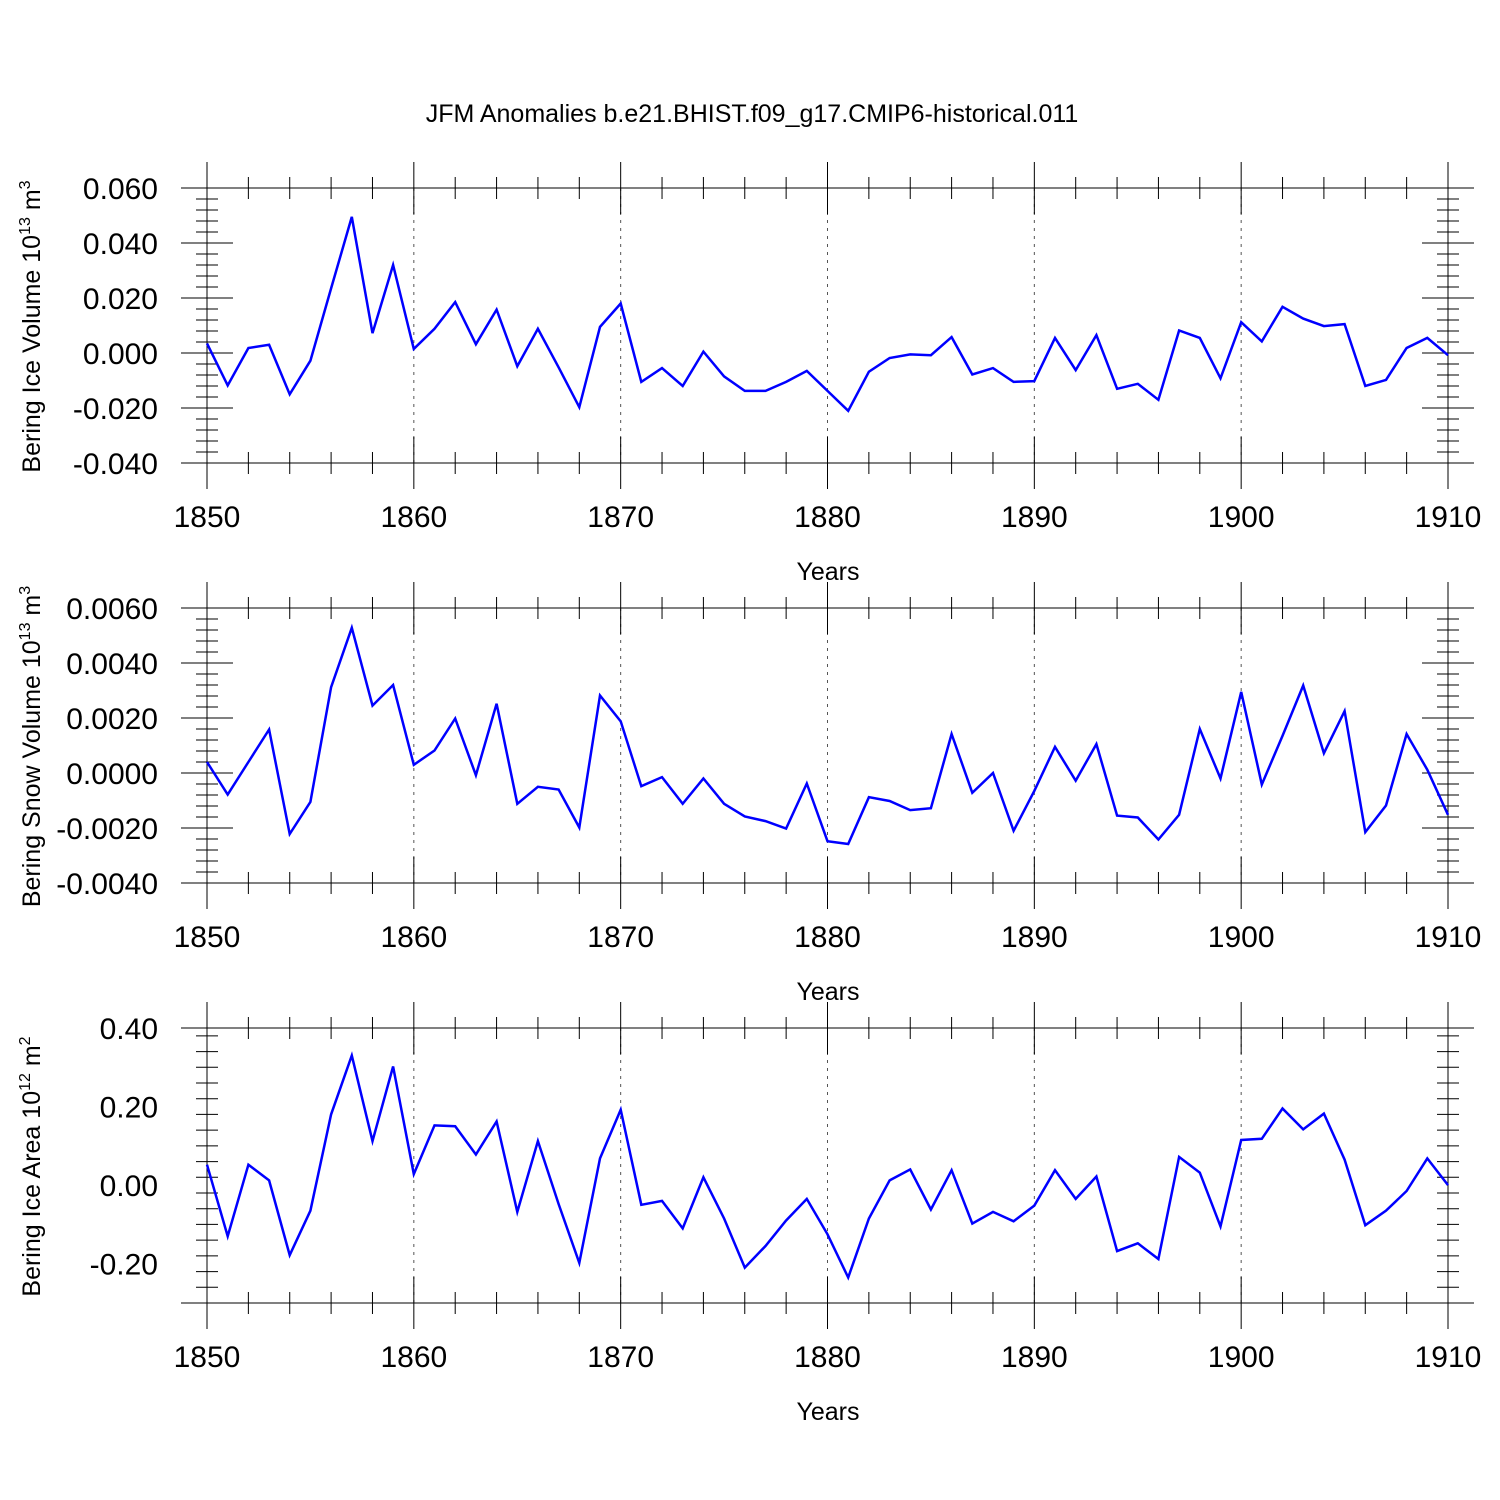 The height and width of the screenshot is (1500, 1500). I want to click on y-axis-label: Bering Snow Volume 1013 m3, so click(31, 746).